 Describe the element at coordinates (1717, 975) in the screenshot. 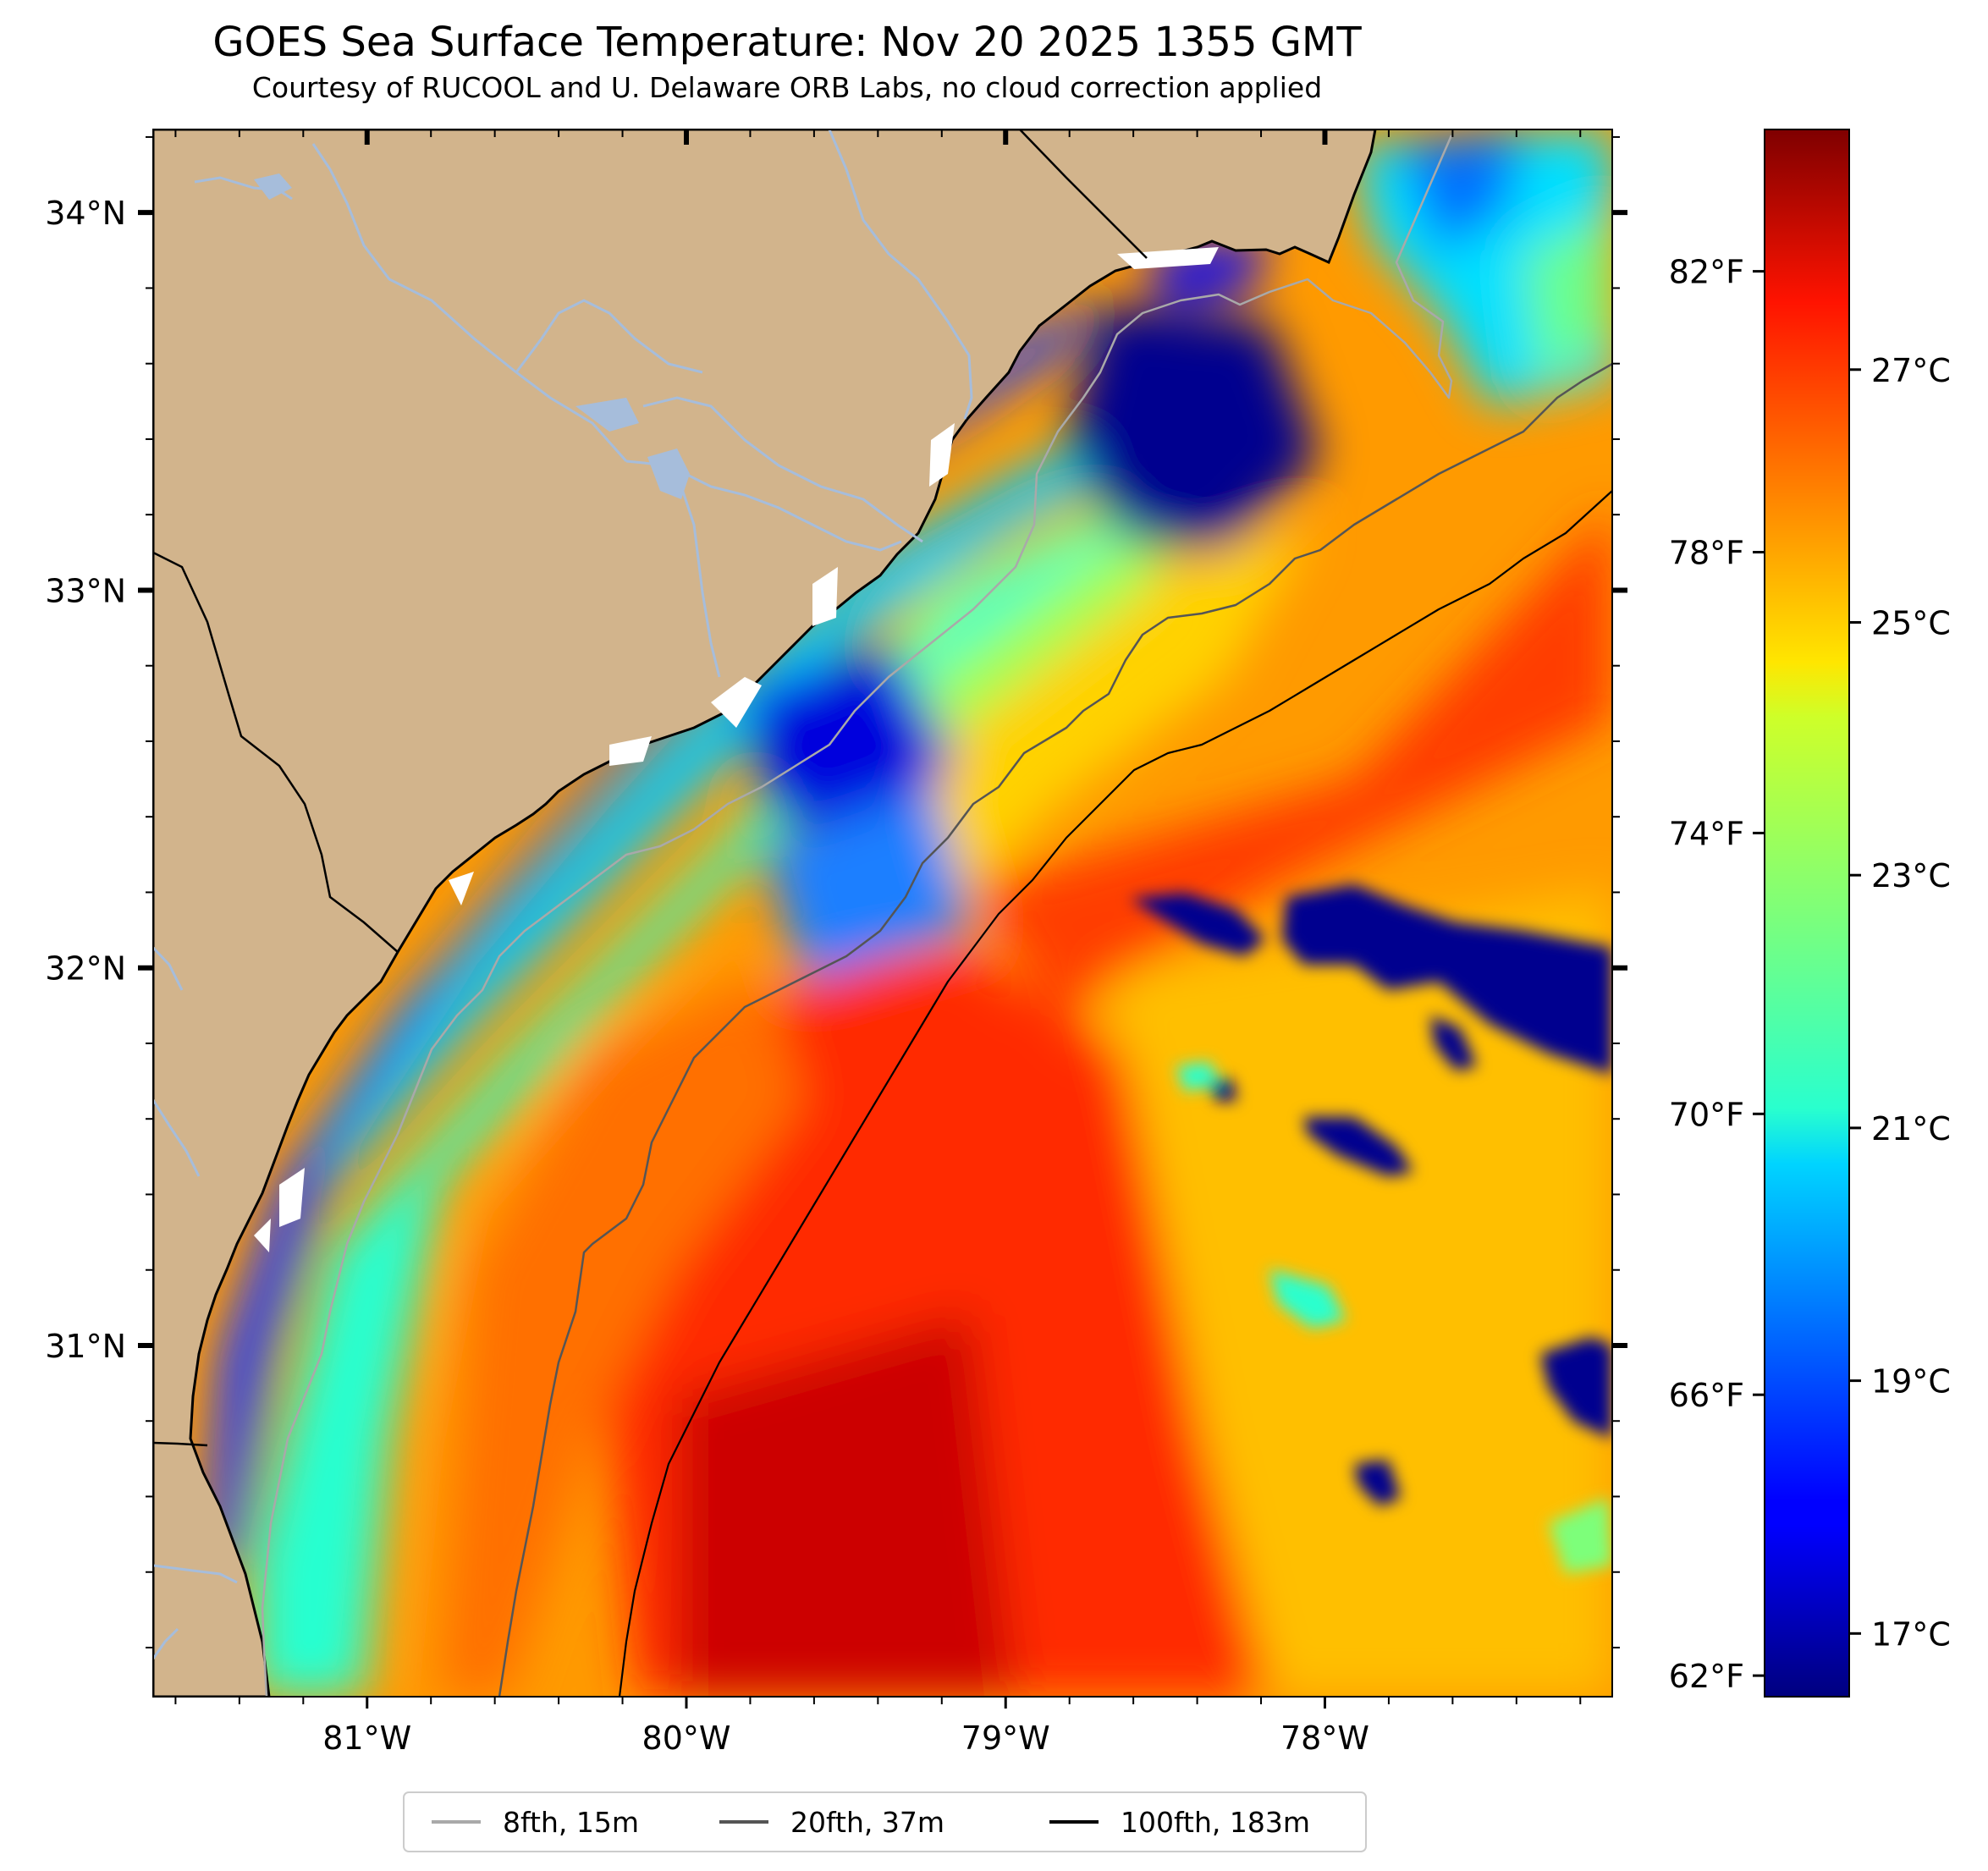

I see `colorbar-fahrenheit-ticks: 62°F 66°F 70°F 74°F 78°F 82°F` at that location.